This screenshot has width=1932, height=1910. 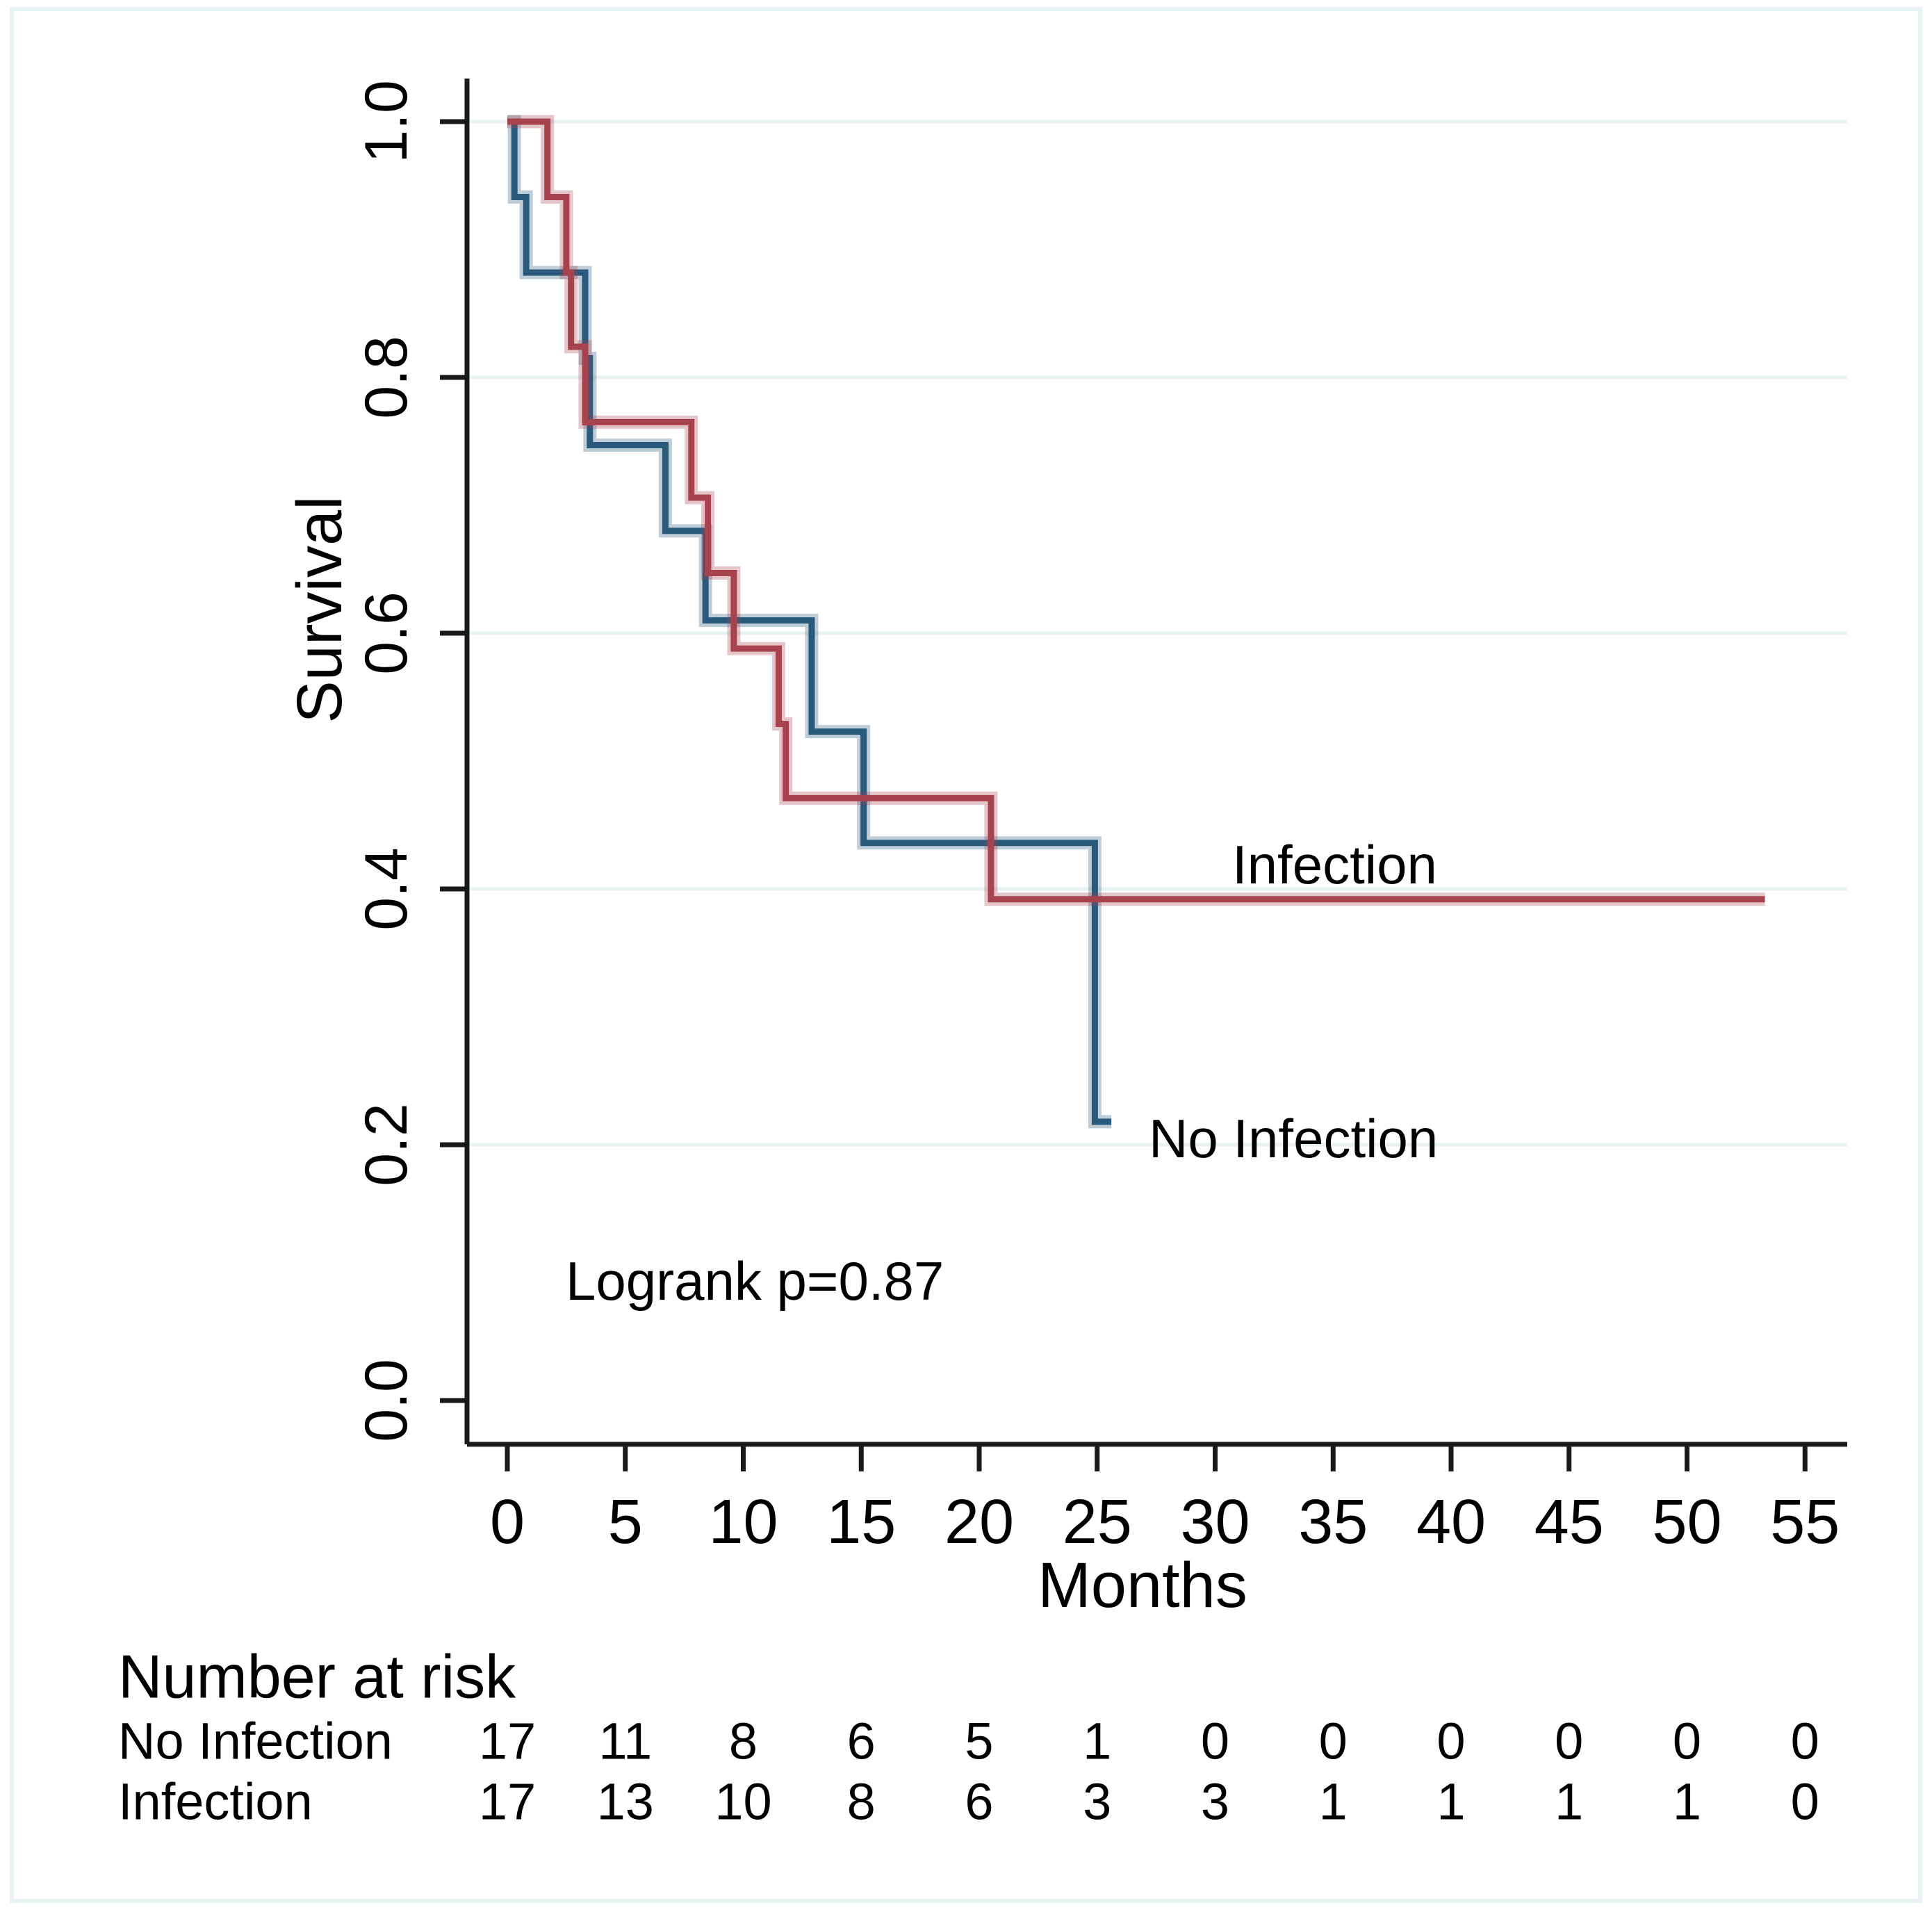 I want to click on x-tick-label: 20, so click(x=979, y=1522).